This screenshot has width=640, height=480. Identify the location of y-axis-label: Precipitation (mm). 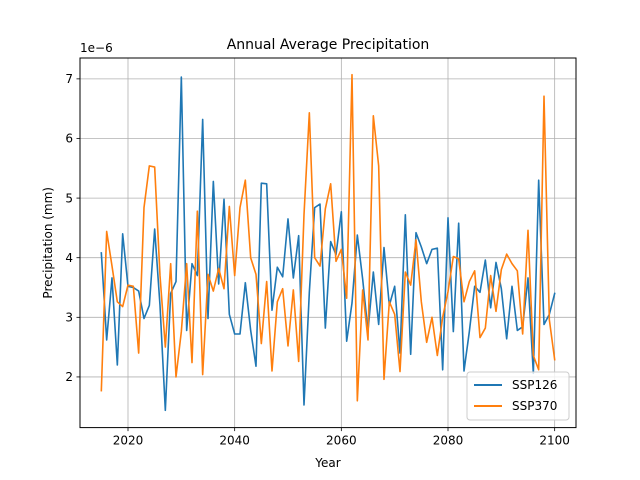
(48, 243).